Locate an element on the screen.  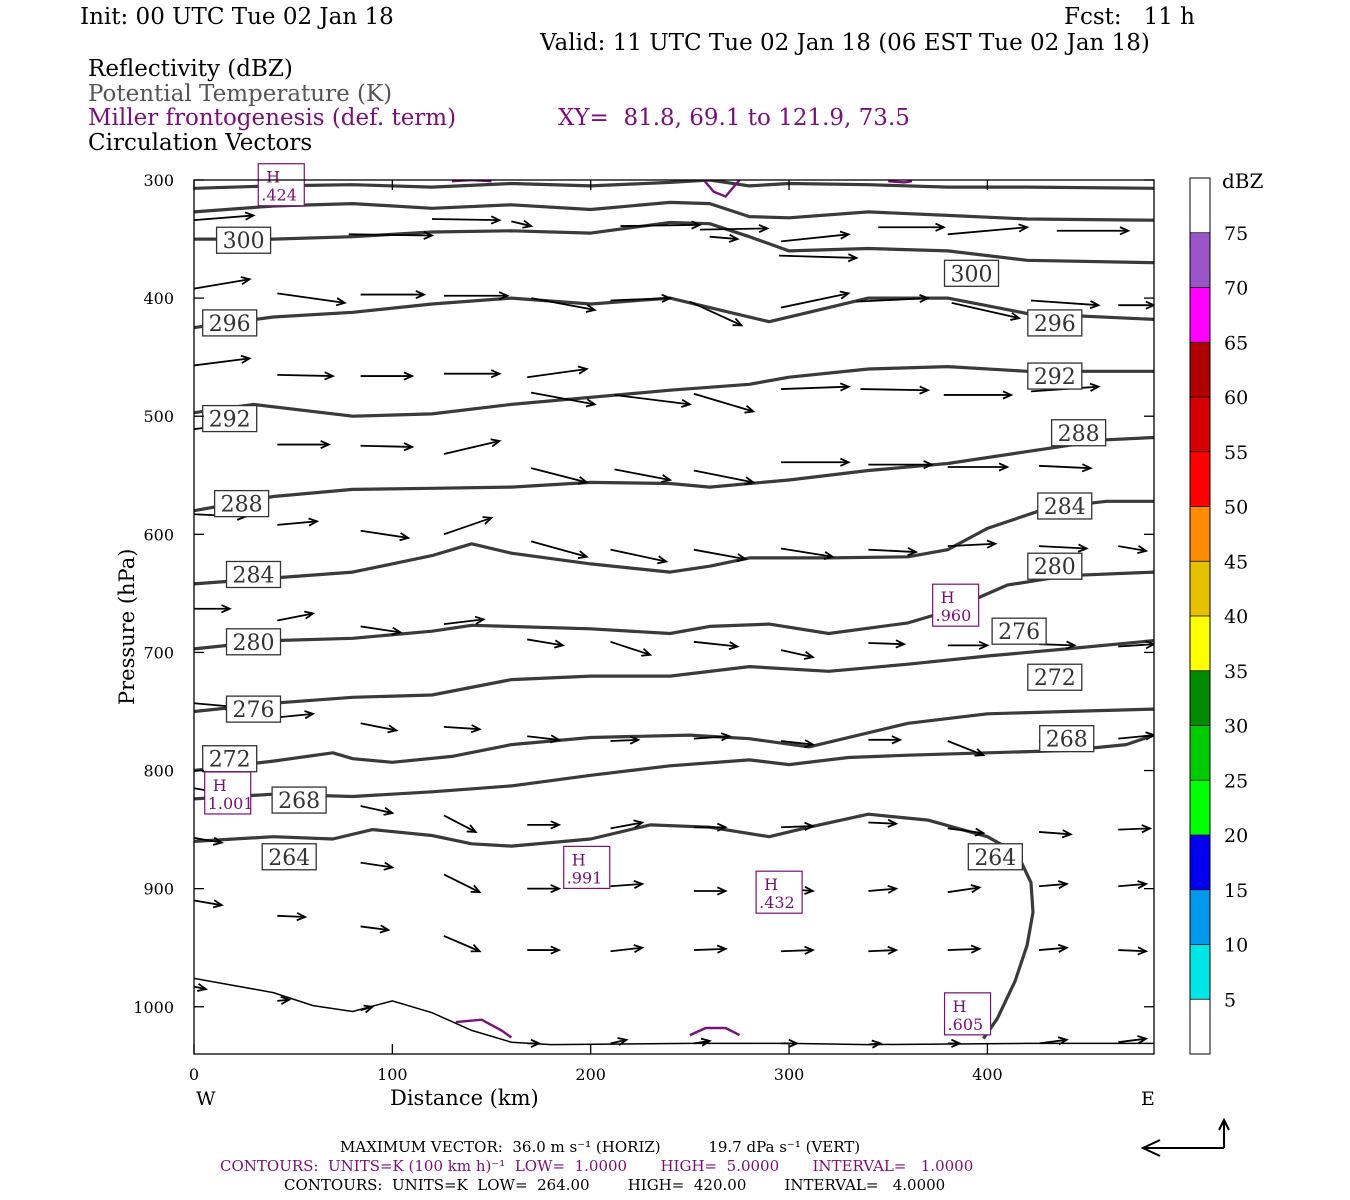
frontogenesis-max-value: 1.001 is located at coordinates (231, 803).